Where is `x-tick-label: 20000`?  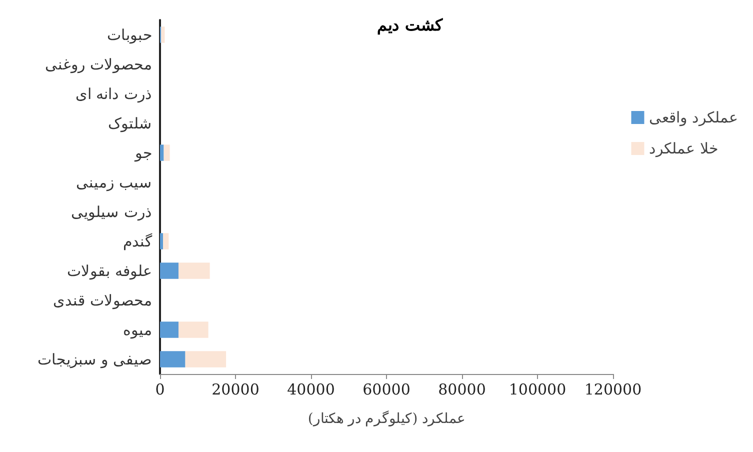
x-tick-label: 20000 is located at coordinates (236, 389).